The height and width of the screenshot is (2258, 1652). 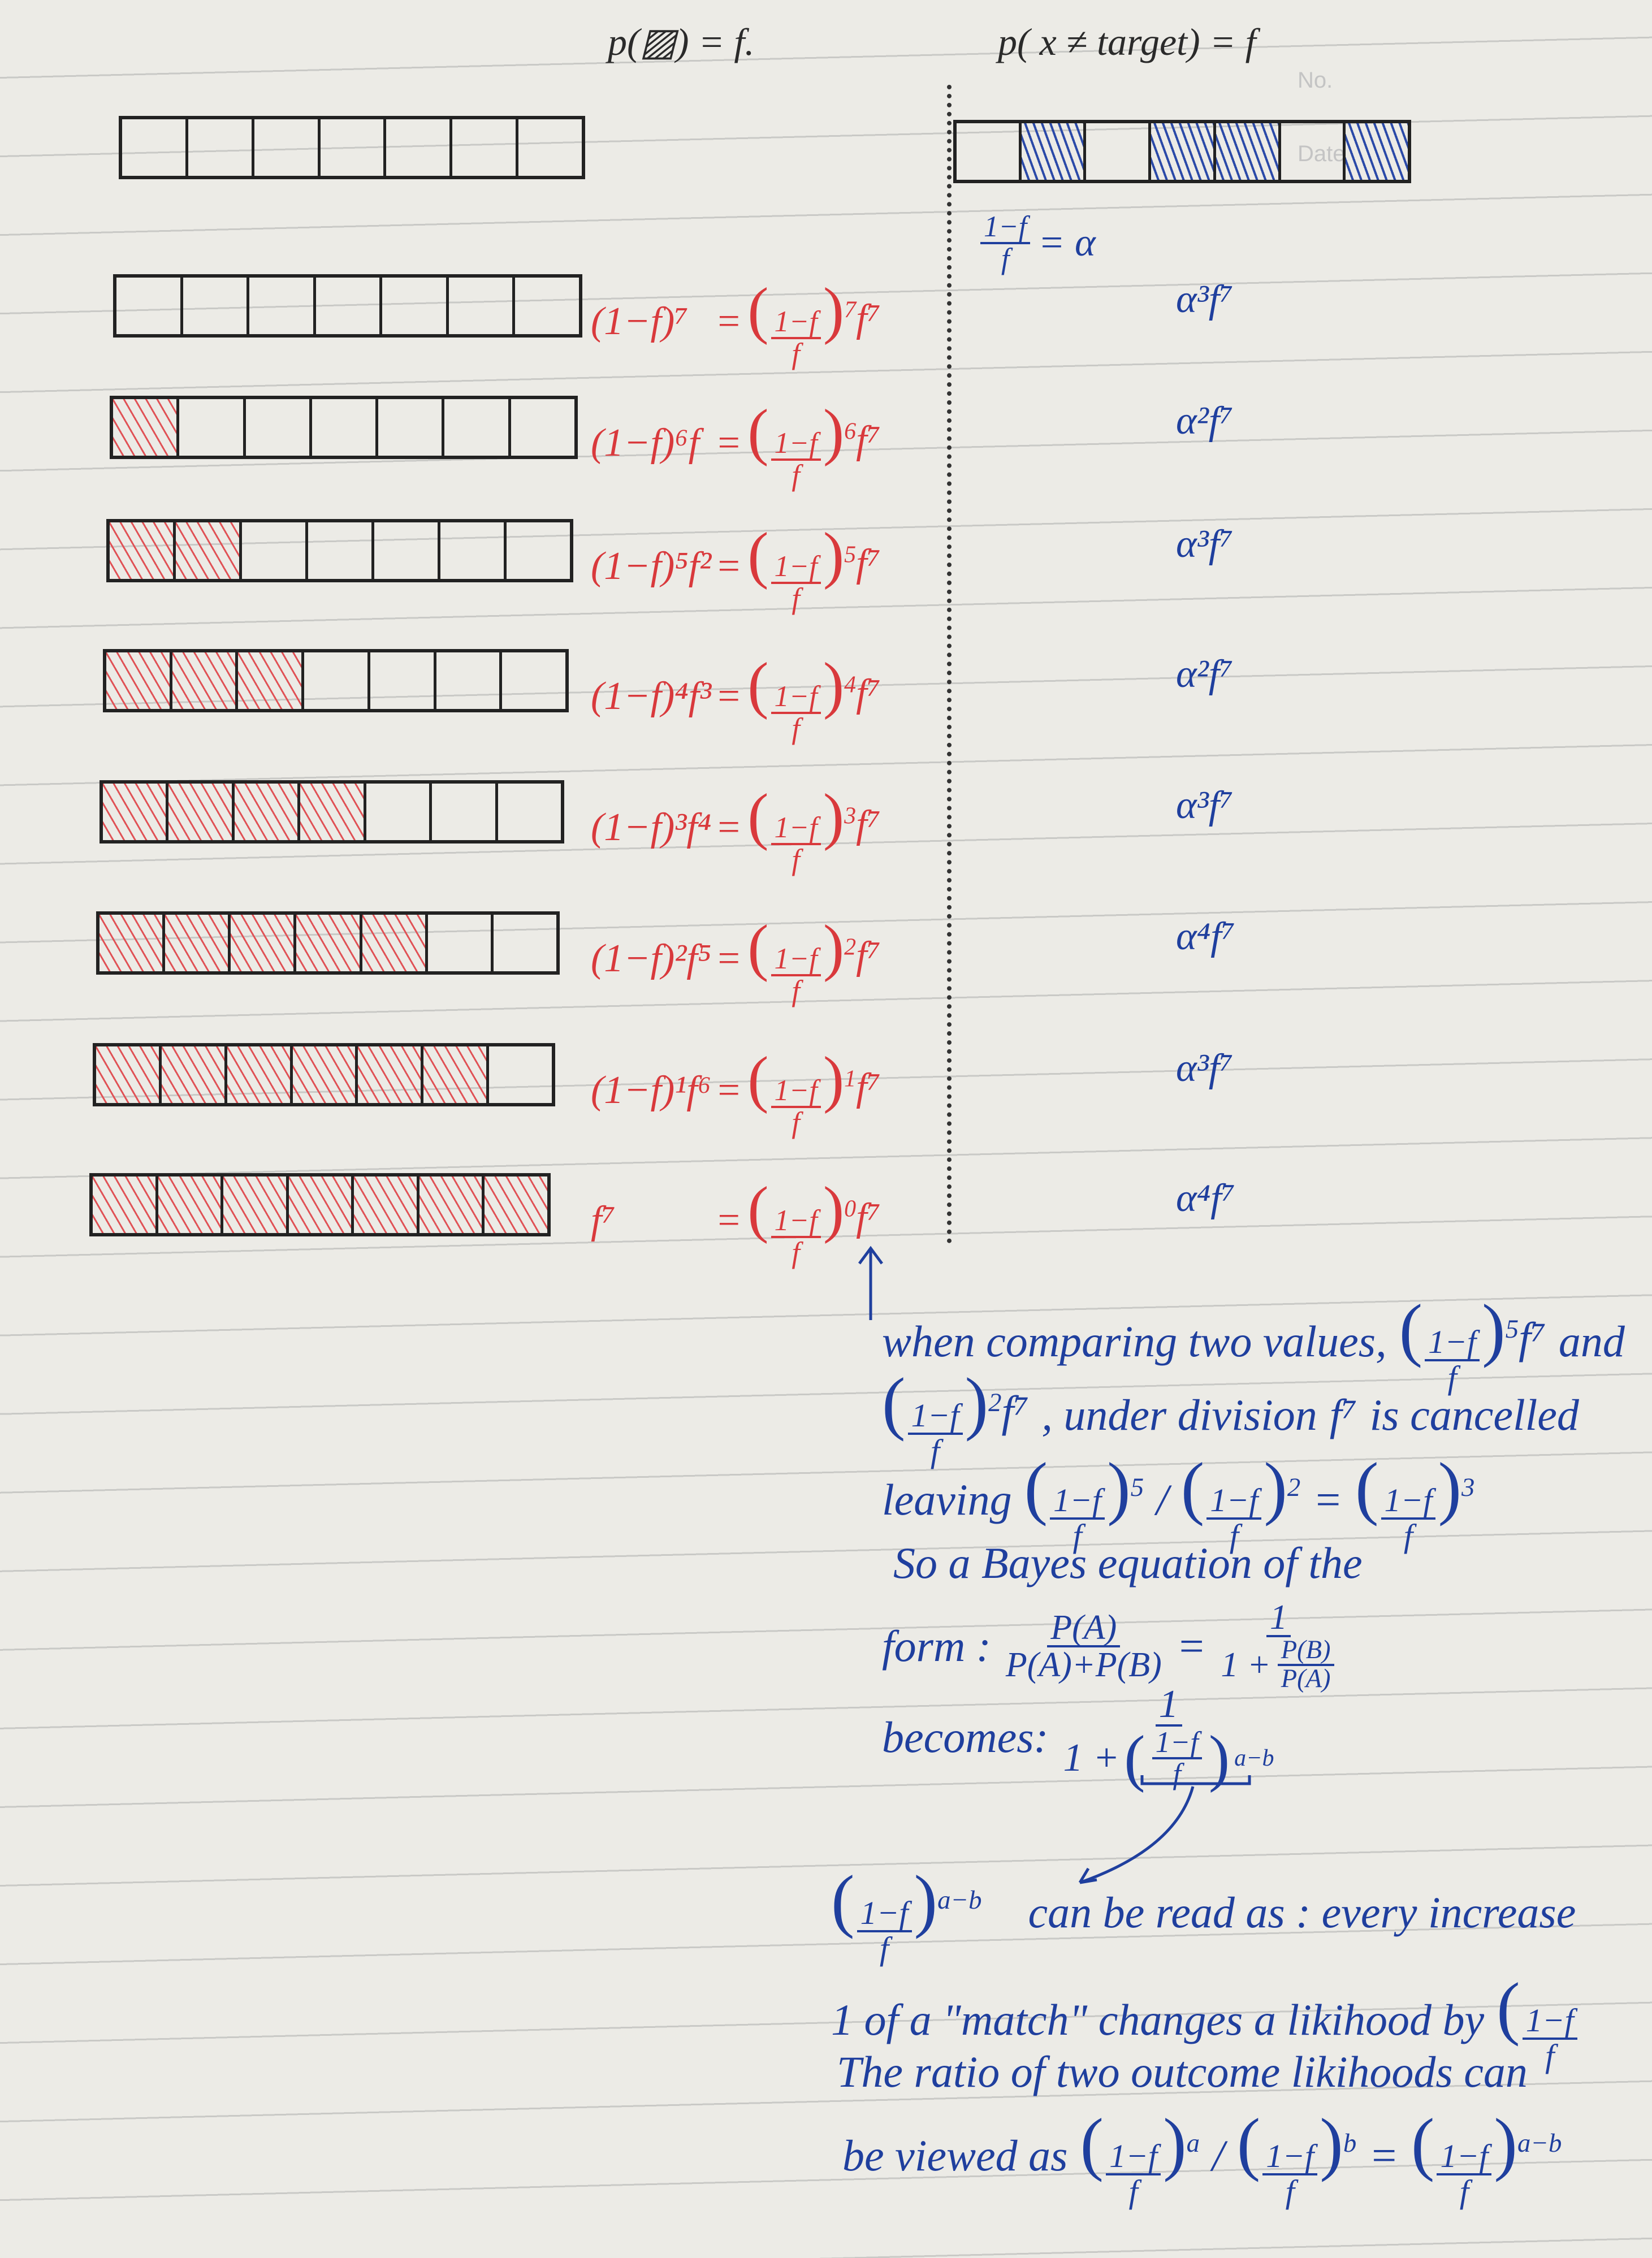 What do you see at coordinates (850, 685) in the screenshot?
I see `exp: 4` at bounding box center [850, 685].